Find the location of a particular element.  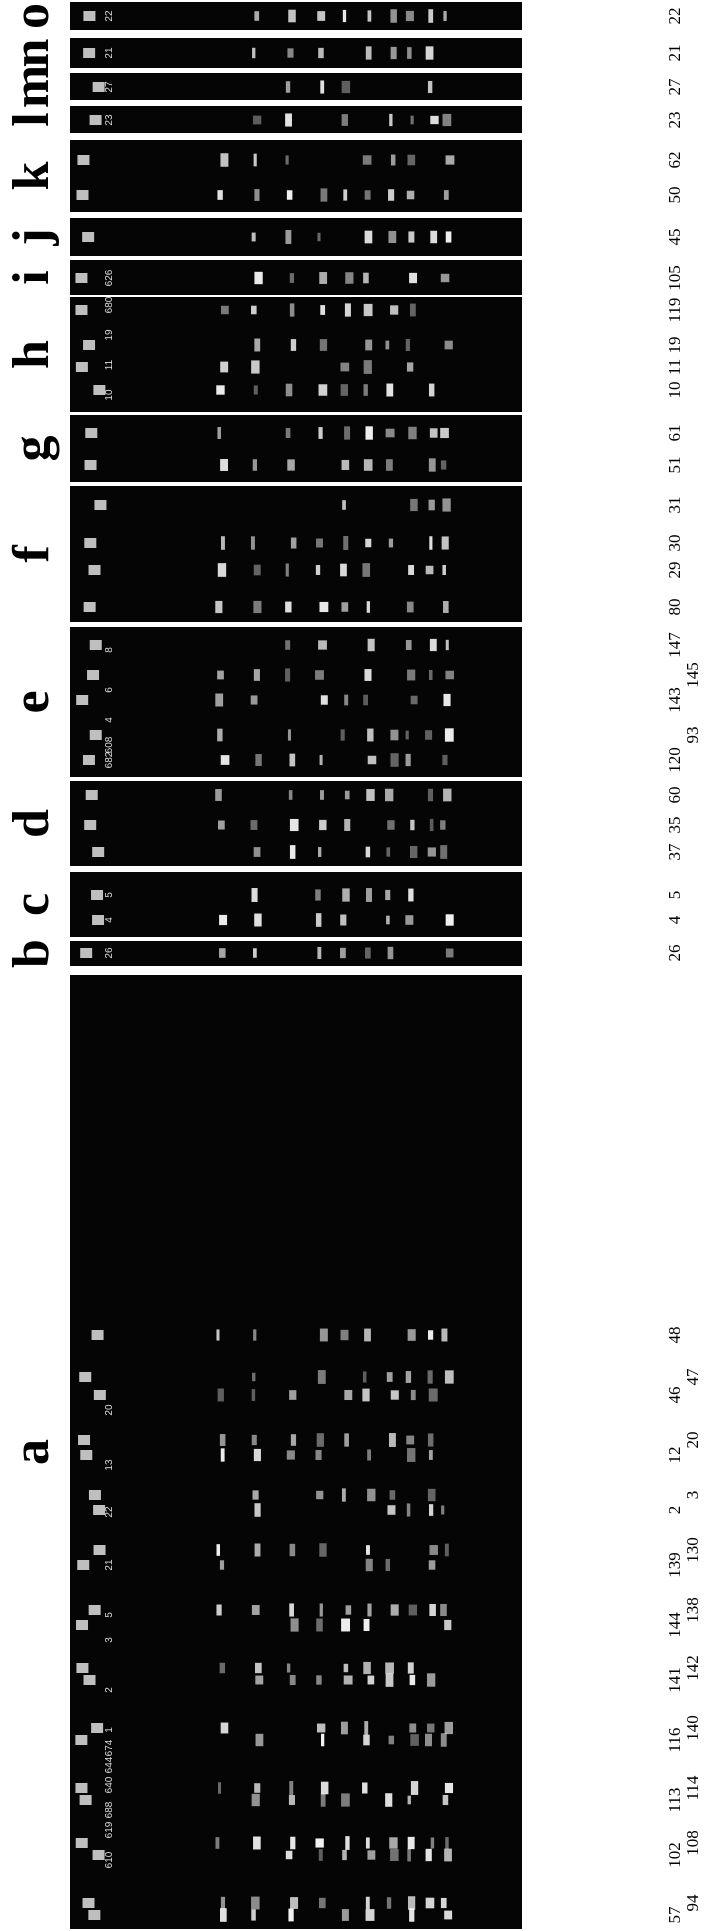

lane-label: 11 is located at coordinates (674, 367).